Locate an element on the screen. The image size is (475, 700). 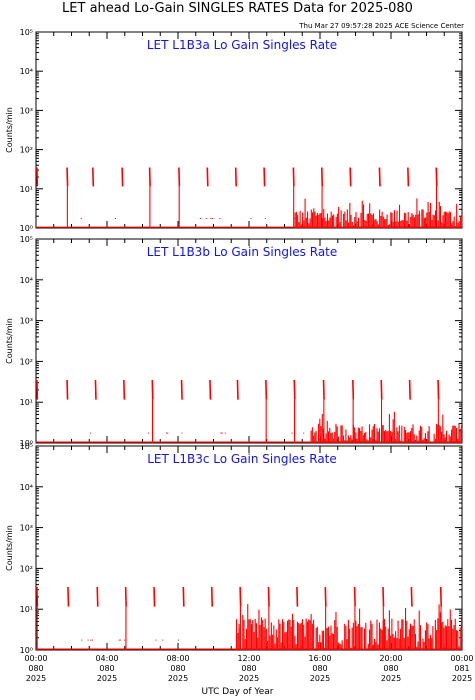
x-tick-label-time: 12:00 is located at coordinates (248, 658).